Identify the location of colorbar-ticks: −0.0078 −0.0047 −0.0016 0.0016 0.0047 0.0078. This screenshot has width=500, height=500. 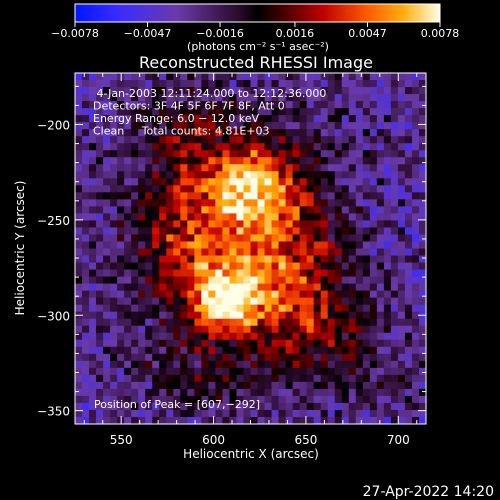
(255, 31).